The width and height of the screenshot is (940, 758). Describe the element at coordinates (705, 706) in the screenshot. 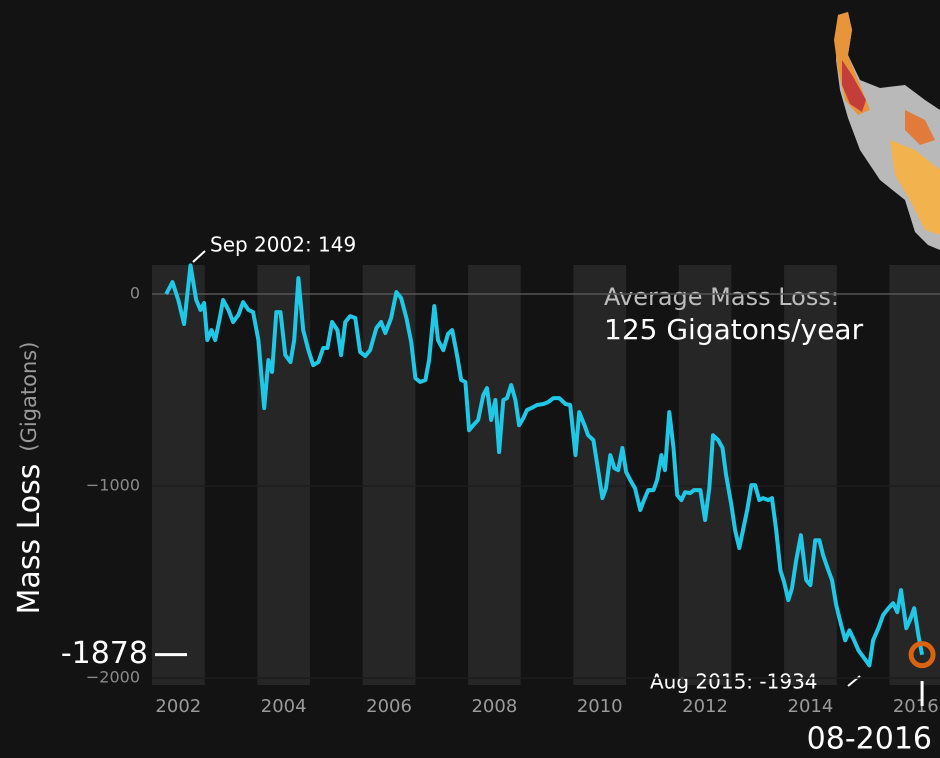

I see `x-tick-label: 2012` at that location.